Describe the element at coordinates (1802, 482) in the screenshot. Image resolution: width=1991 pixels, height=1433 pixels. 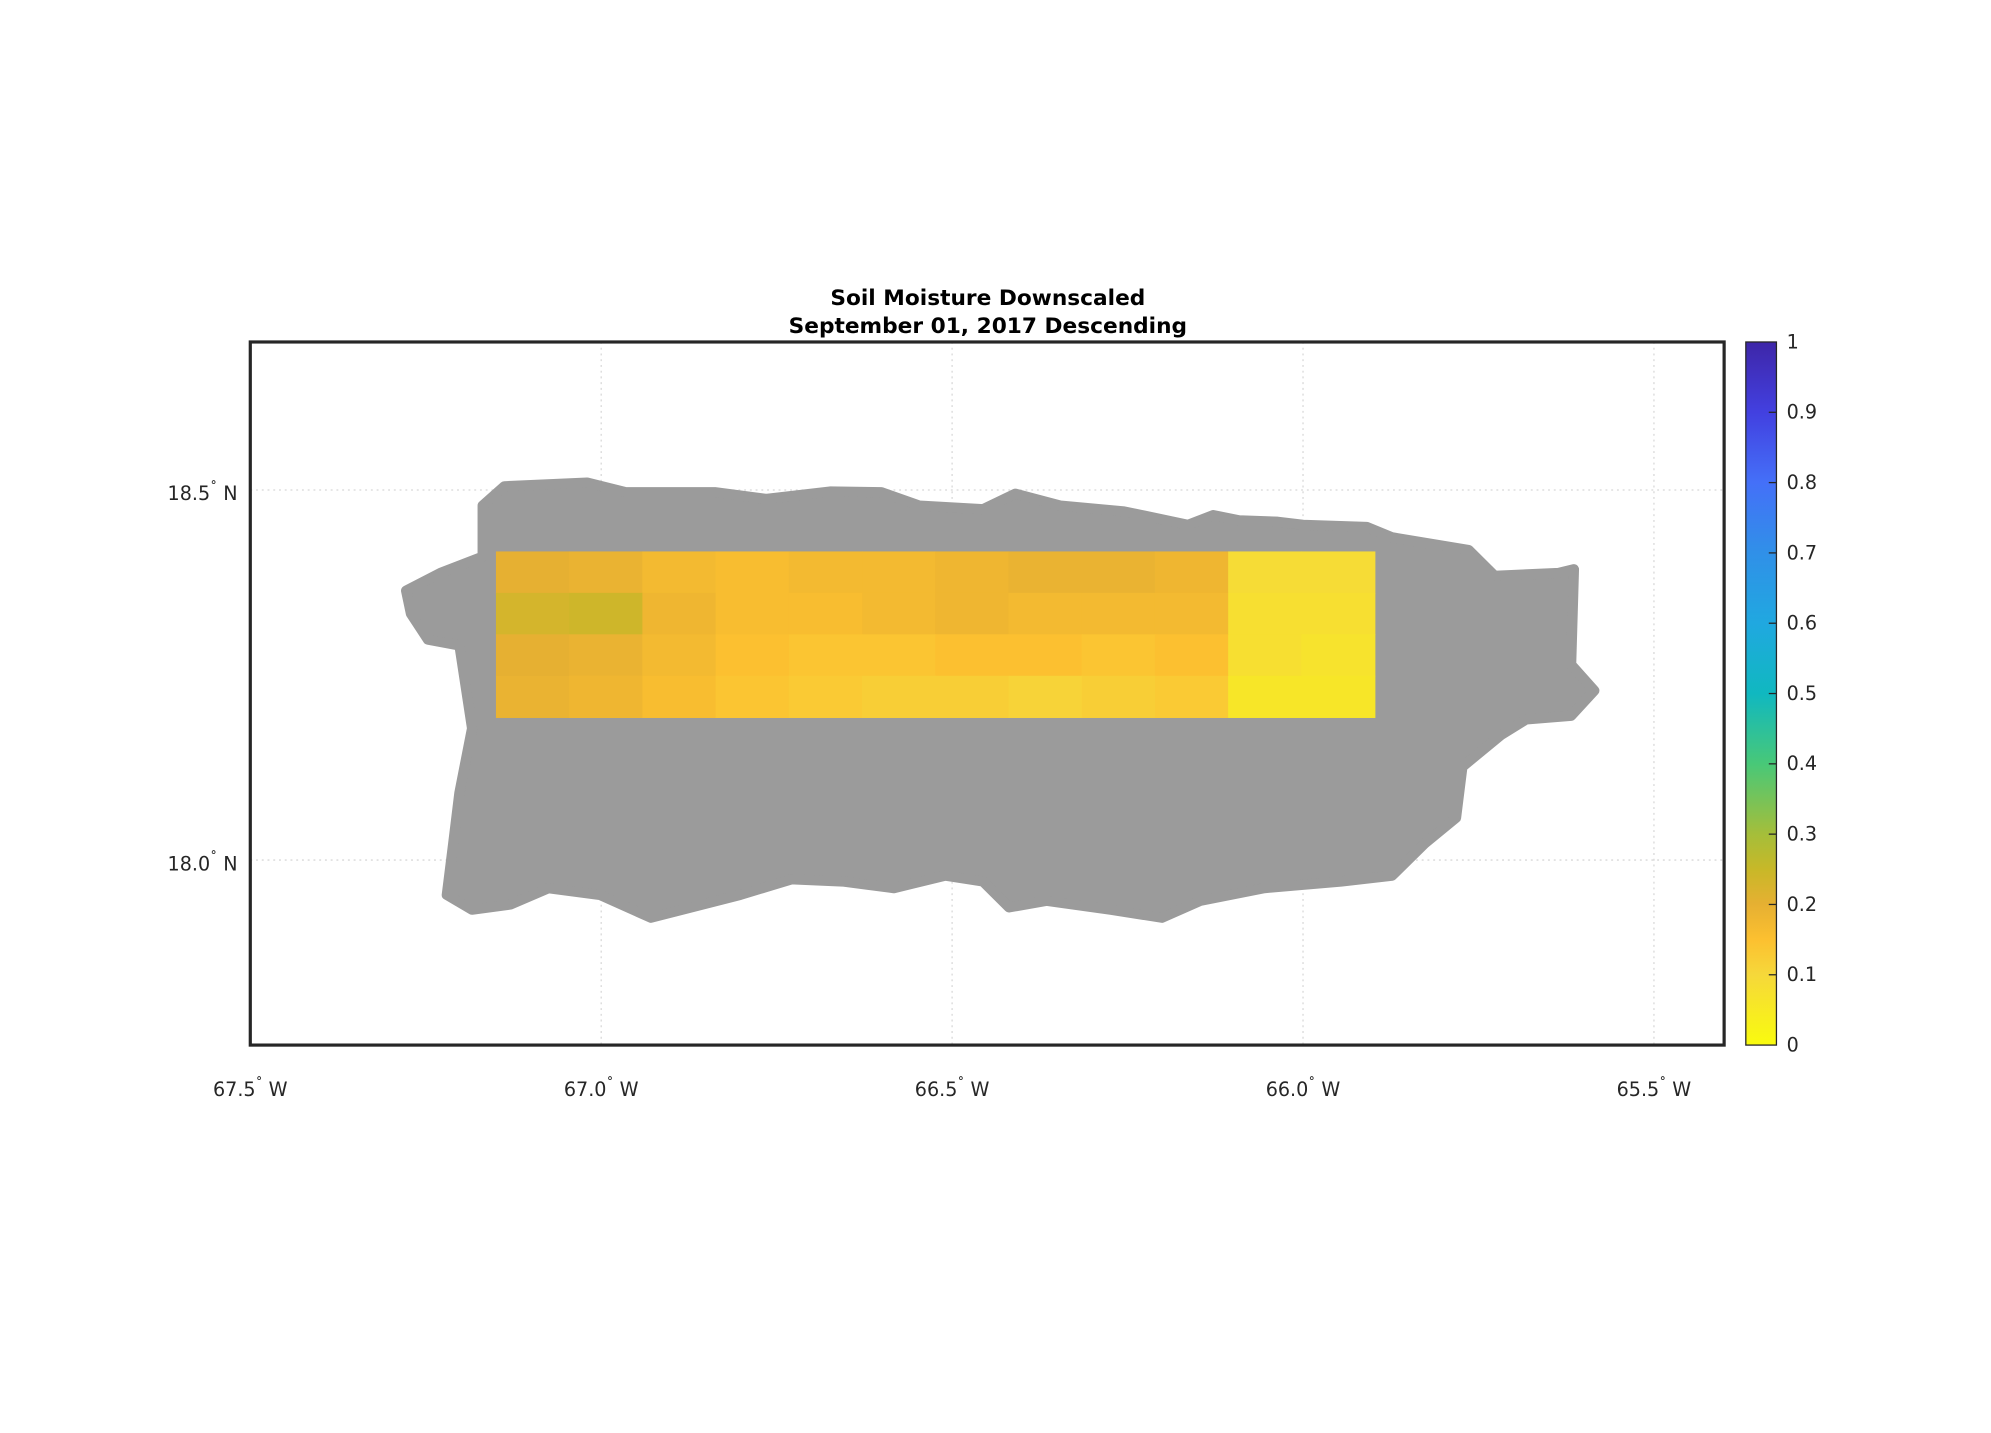
I see `colorbar-tick-label: 0.8` at that location.